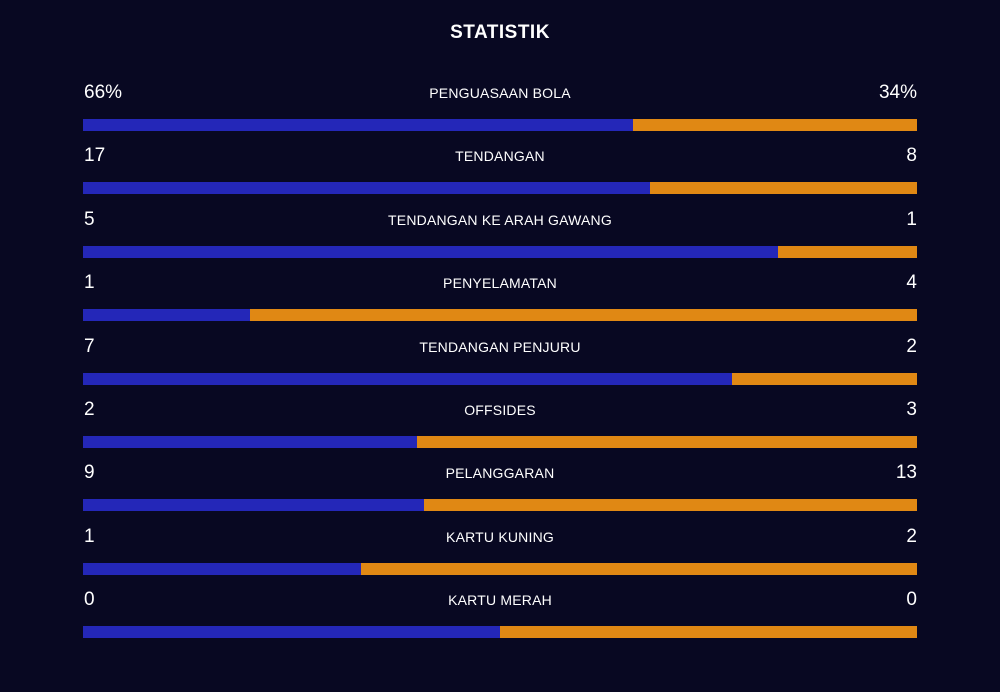  What do you see at coordinates (89, 473) in the screenshot?
I see `home-value: 9` at bounding box center [89, 473].